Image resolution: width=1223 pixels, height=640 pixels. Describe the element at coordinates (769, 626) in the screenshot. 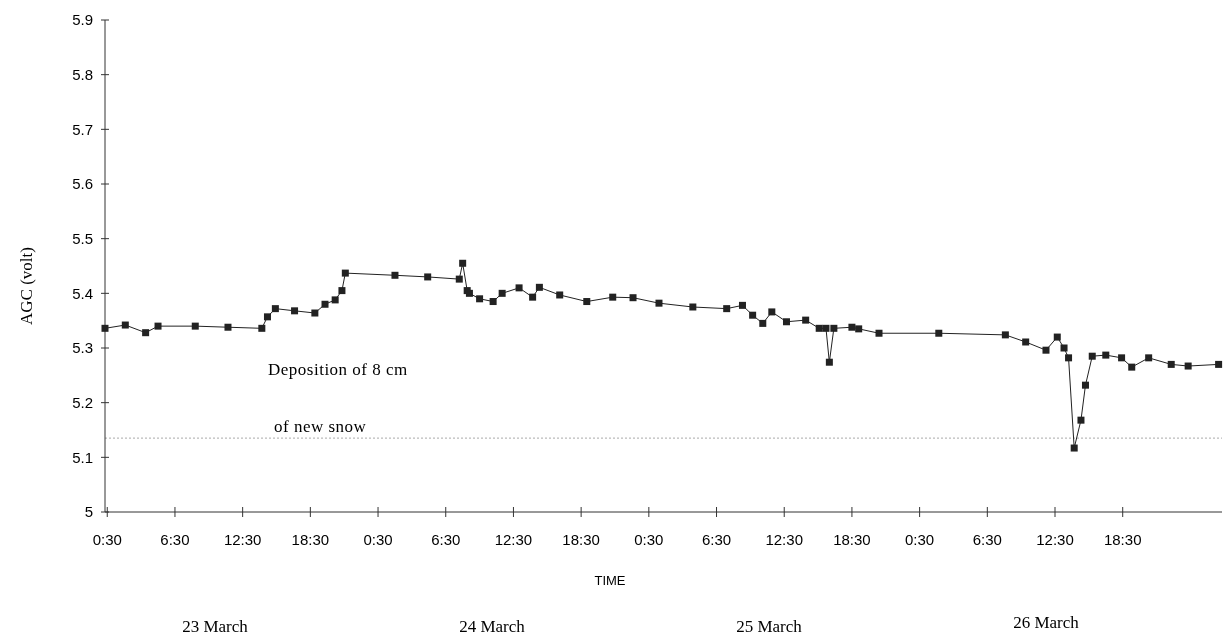

I see `text: 25 March` at that location.